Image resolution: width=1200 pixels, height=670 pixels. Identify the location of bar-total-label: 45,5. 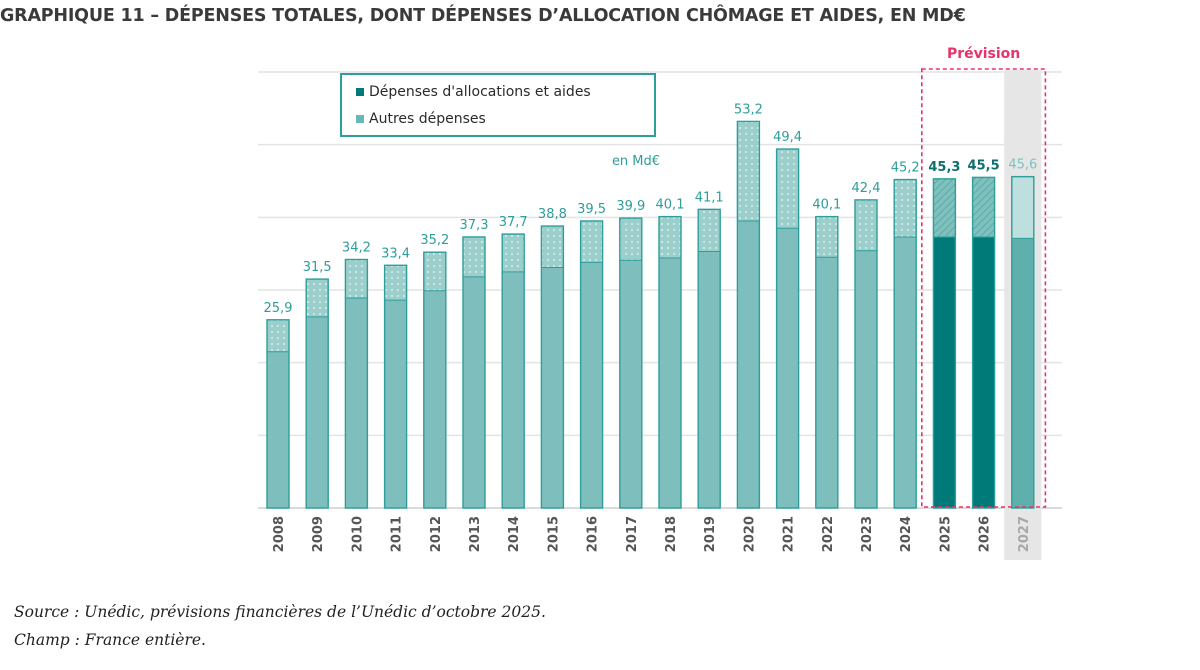
(984, 165).